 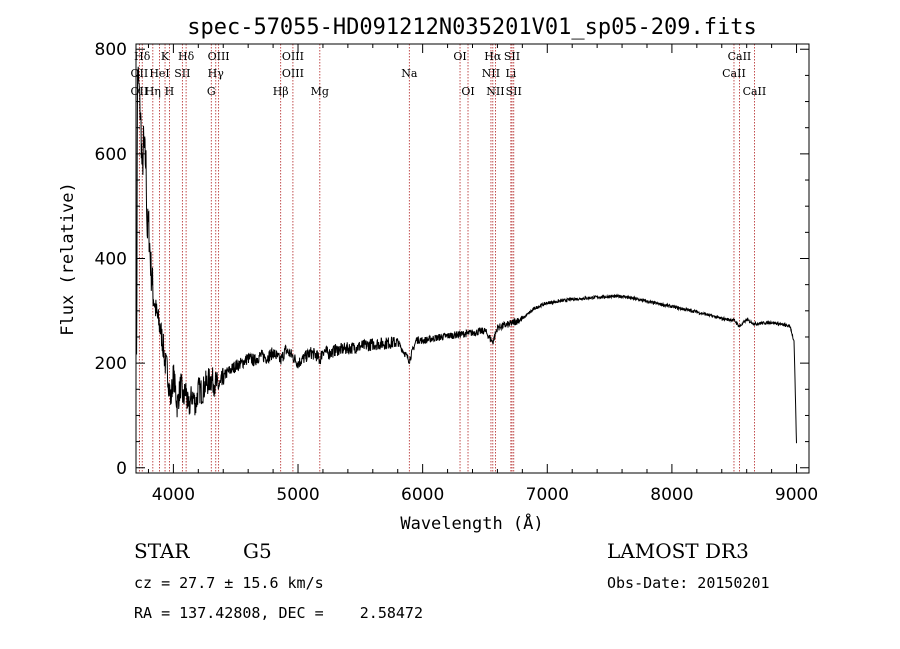 What do you see at coordinates (257, 551) in the screenshot?
I see `subclass: G5` at bounding box center [257, 551].